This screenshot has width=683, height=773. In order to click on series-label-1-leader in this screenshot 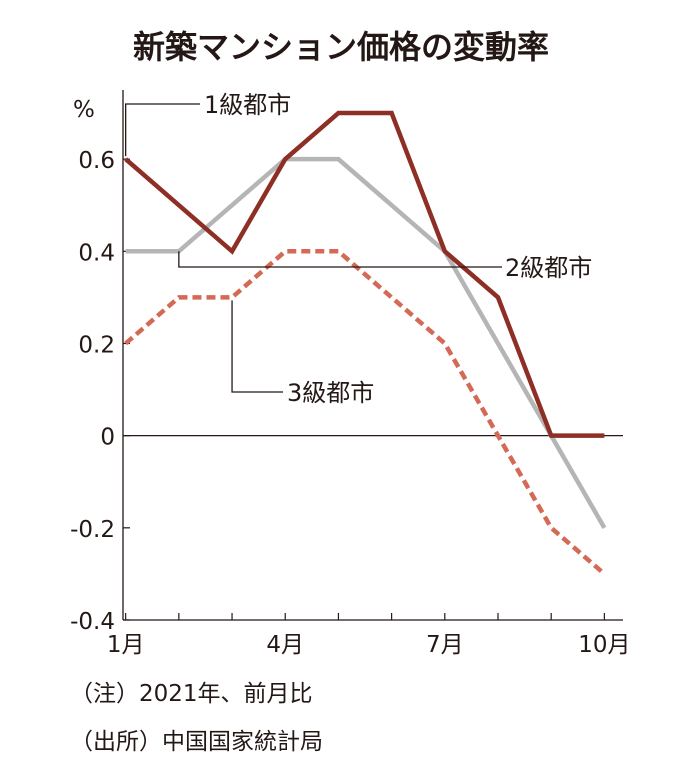, I will do `click(162, 130)`.